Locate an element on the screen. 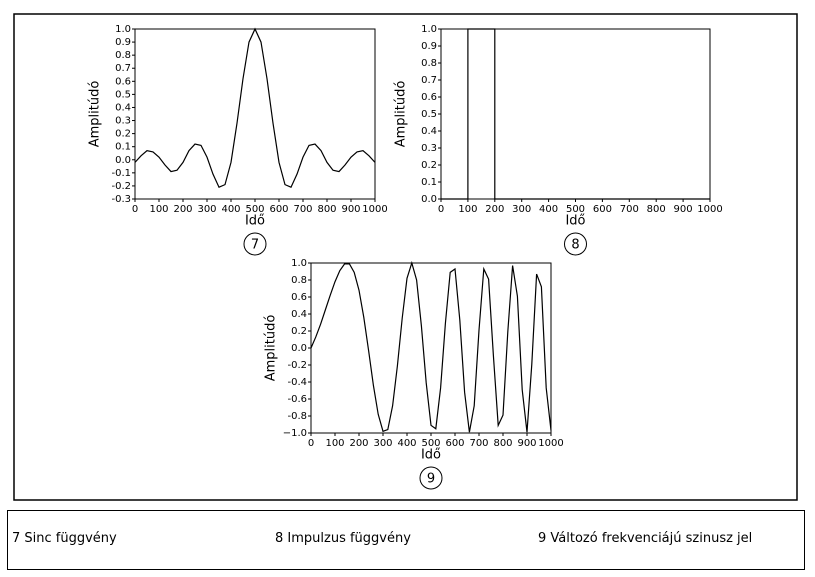 The width and height of the screenshot is (815, 577). badge: 9 is located at coordinates (431, 479).